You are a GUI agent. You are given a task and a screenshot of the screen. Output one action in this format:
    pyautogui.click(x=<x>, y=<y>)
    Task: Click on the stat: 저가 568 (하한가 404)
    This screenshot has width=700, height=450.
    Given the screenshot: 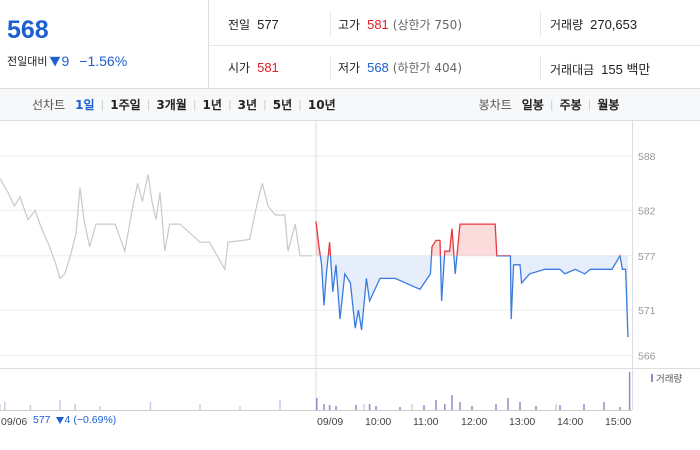 What is the action you would take?
    pyautogui.click(x=400, y=67)
    